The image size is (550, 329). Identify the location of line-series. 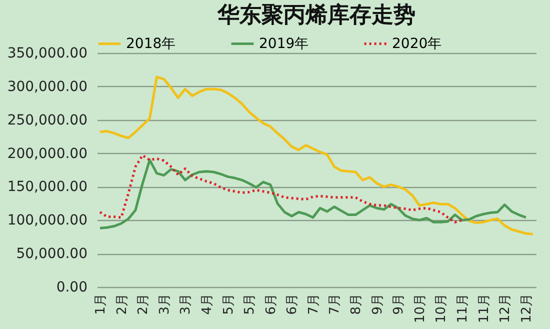
(281, 189).